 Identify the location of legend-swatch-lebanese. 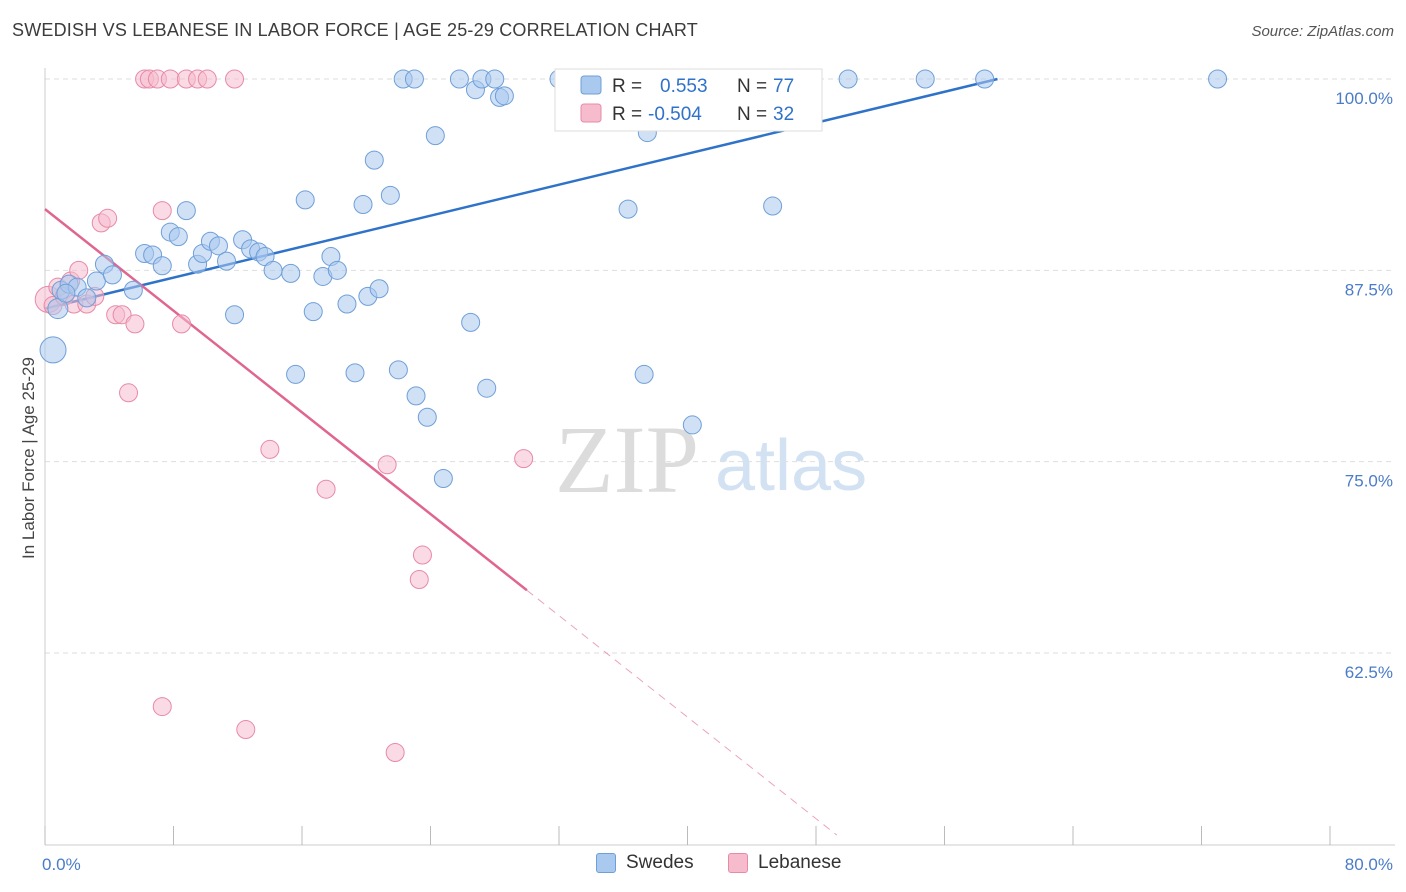
(591, 113).